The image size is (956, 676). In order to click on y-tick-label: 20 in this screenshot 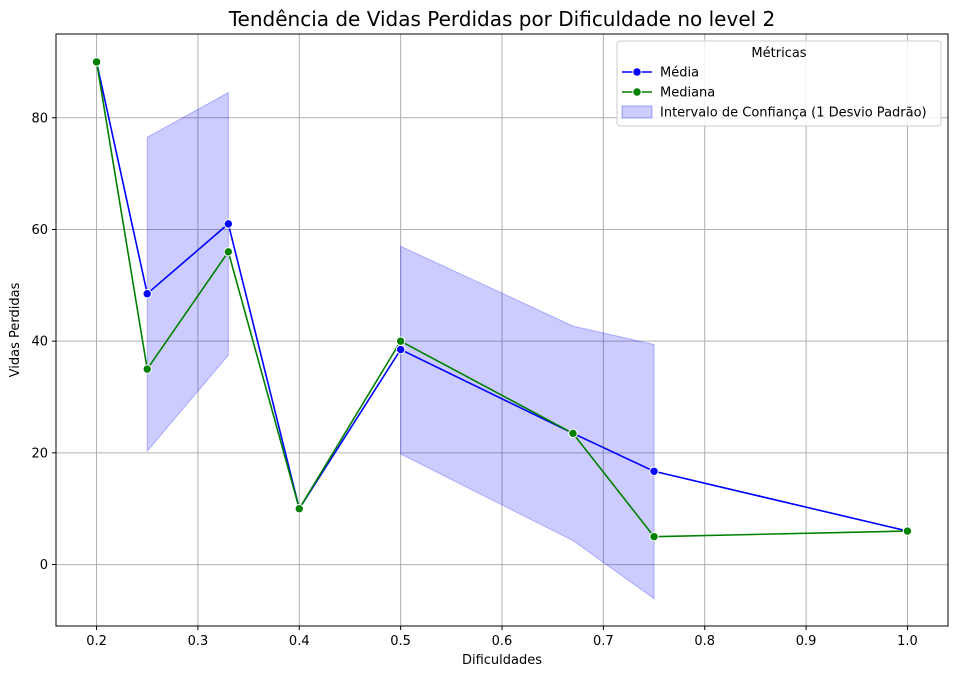, I will do `click(39, 453)`.